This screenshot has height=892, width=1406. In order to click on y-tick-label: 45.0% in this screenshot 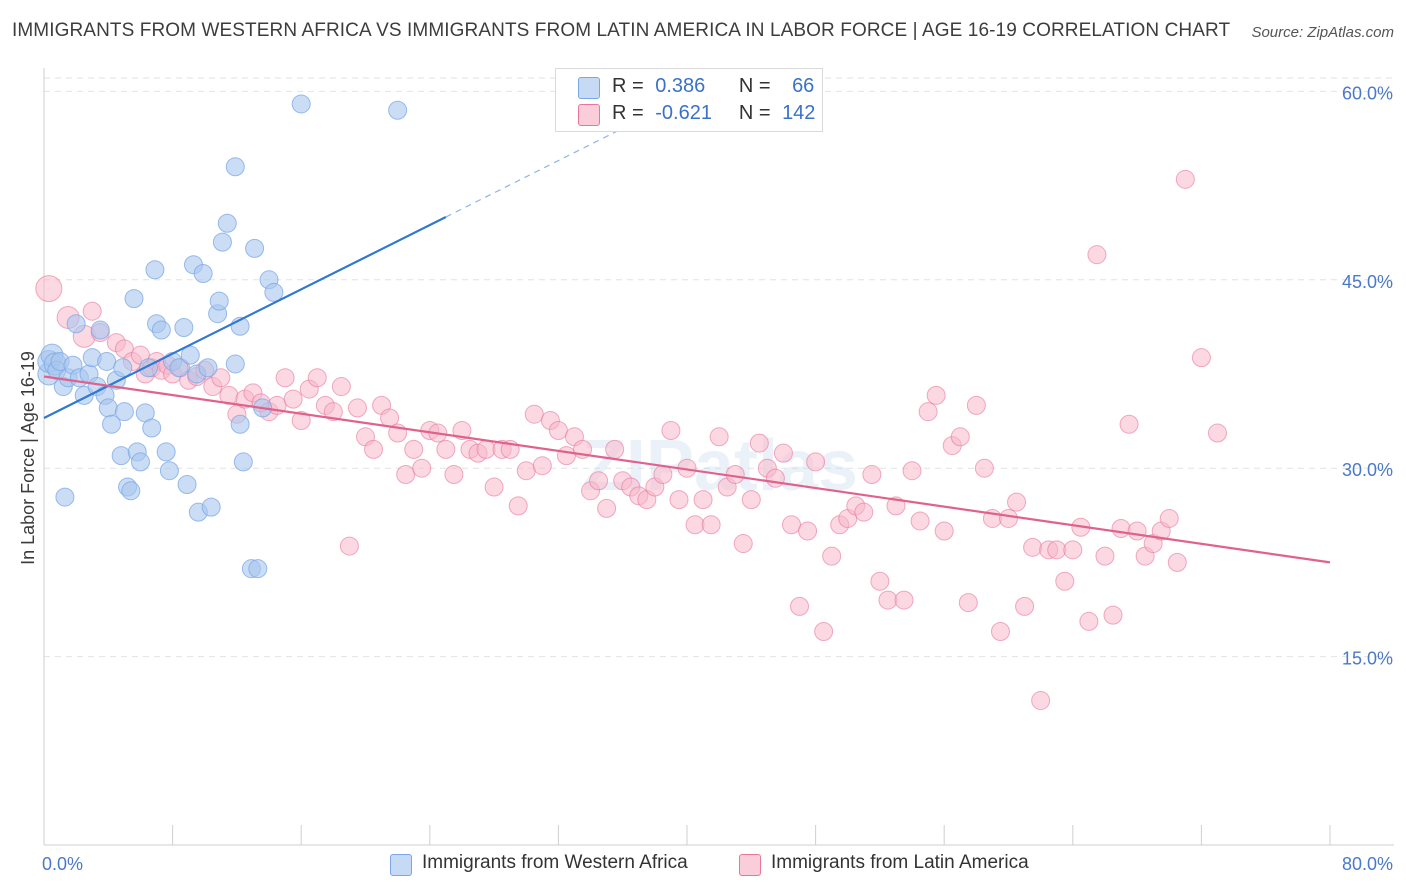, I will do `click(1367, 282)`.